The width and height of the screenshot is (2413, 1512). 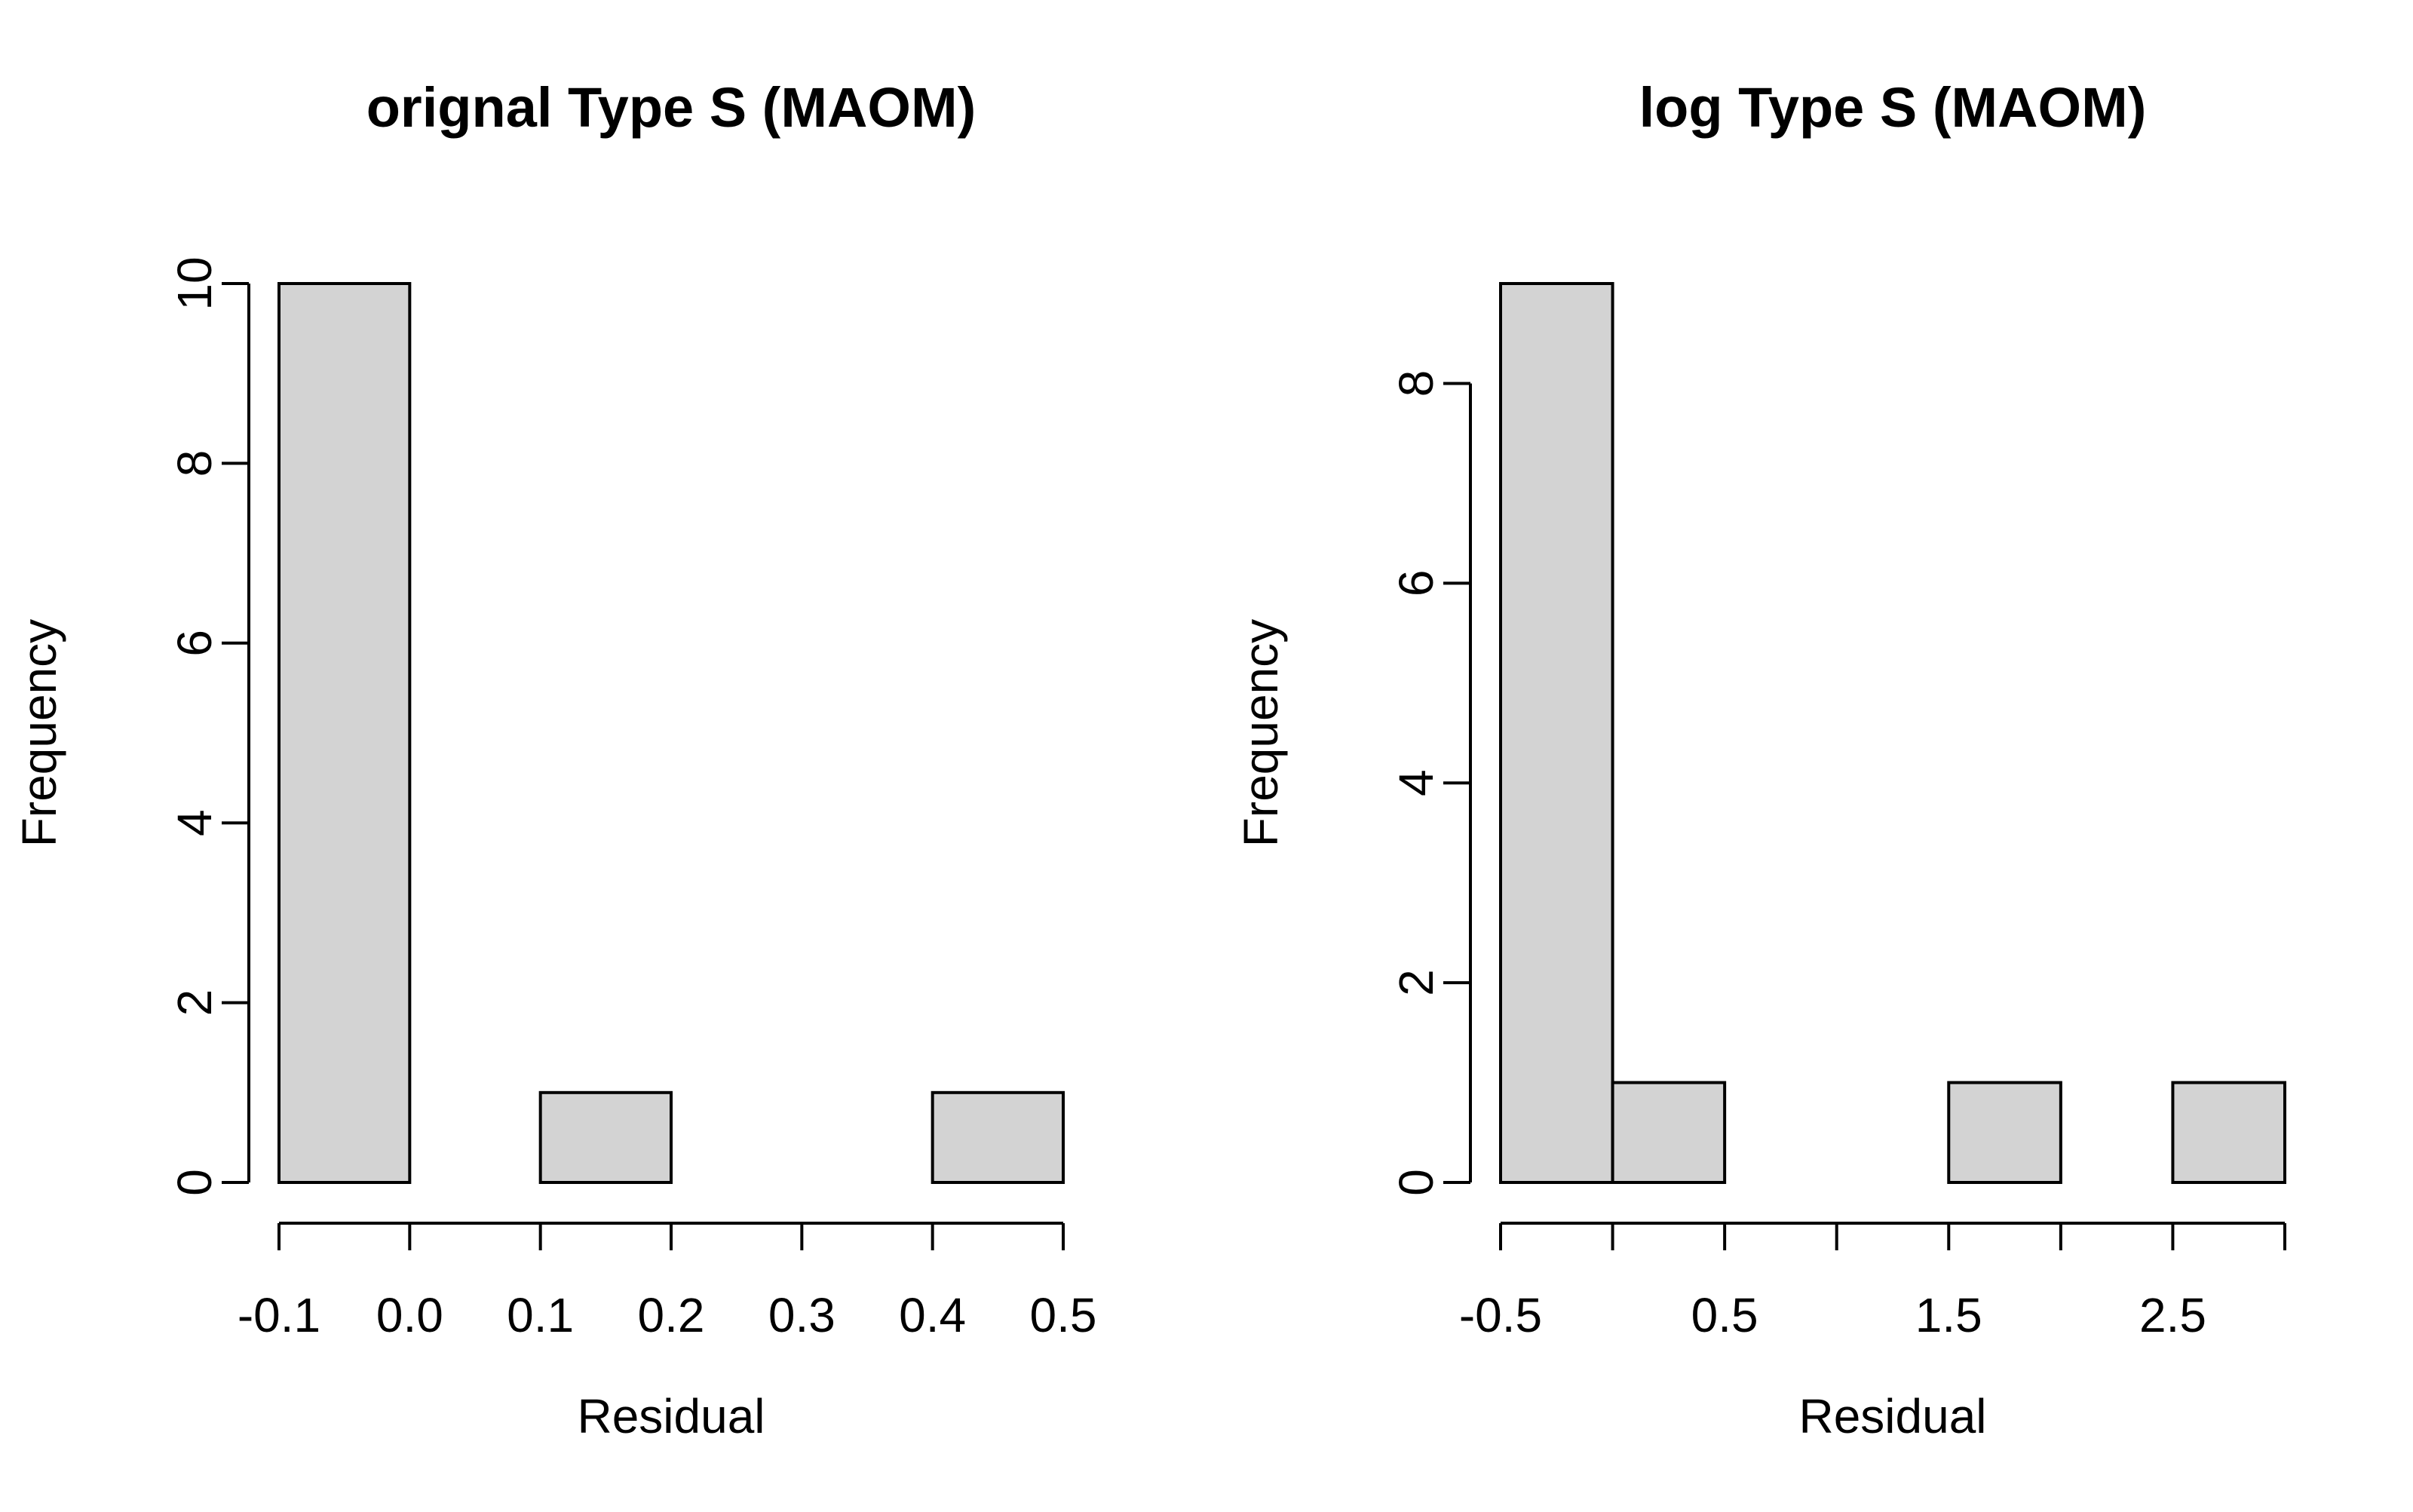 What do you see at coordinates (671, 1315) in the screenshot?
I see `x-tick-label: 0.2` at bounding box center [671, 1315].